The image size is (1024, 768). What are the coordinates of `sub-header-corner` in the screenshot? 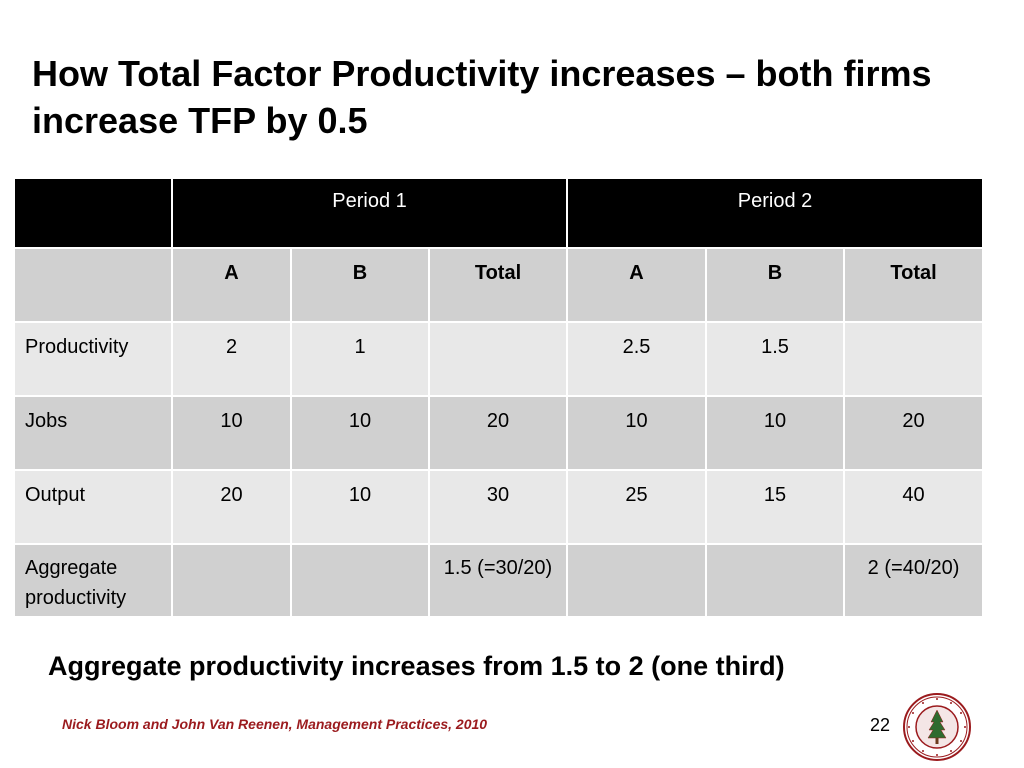 It's located at (93, 285).